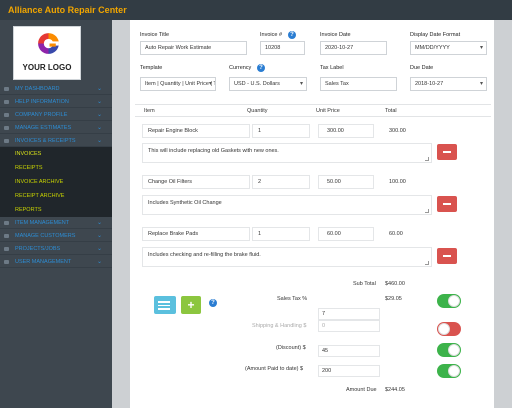  I want to click on sidebar-item-label: USER MANAGEMENT, so click(43, 262).